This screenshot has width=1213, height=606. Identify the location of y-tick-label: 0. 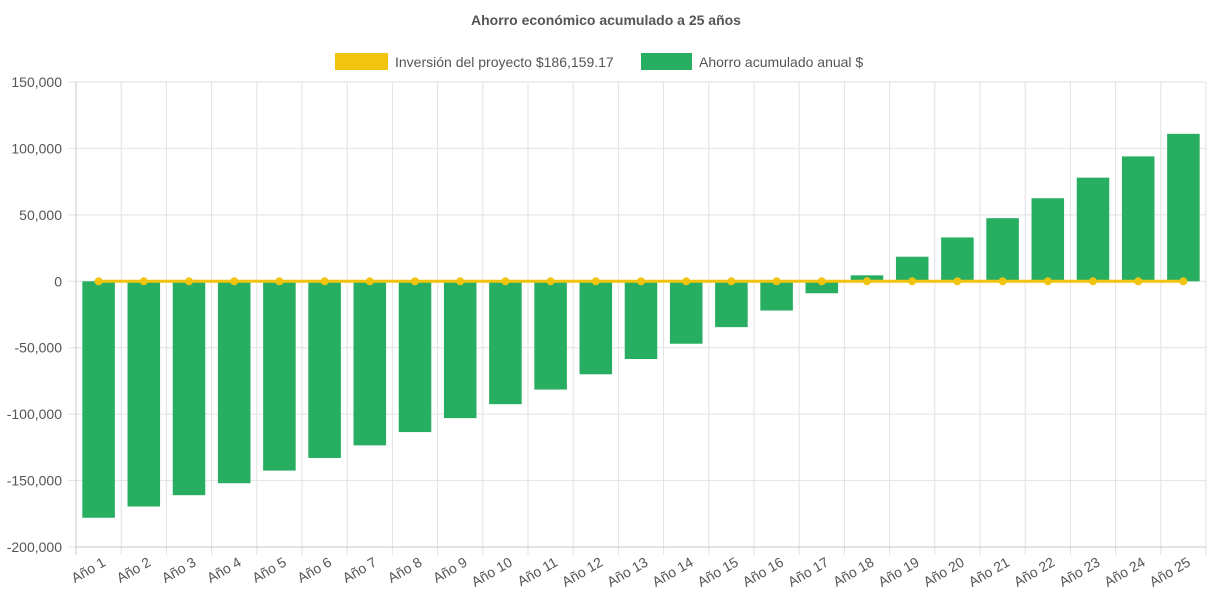
(58, 281).